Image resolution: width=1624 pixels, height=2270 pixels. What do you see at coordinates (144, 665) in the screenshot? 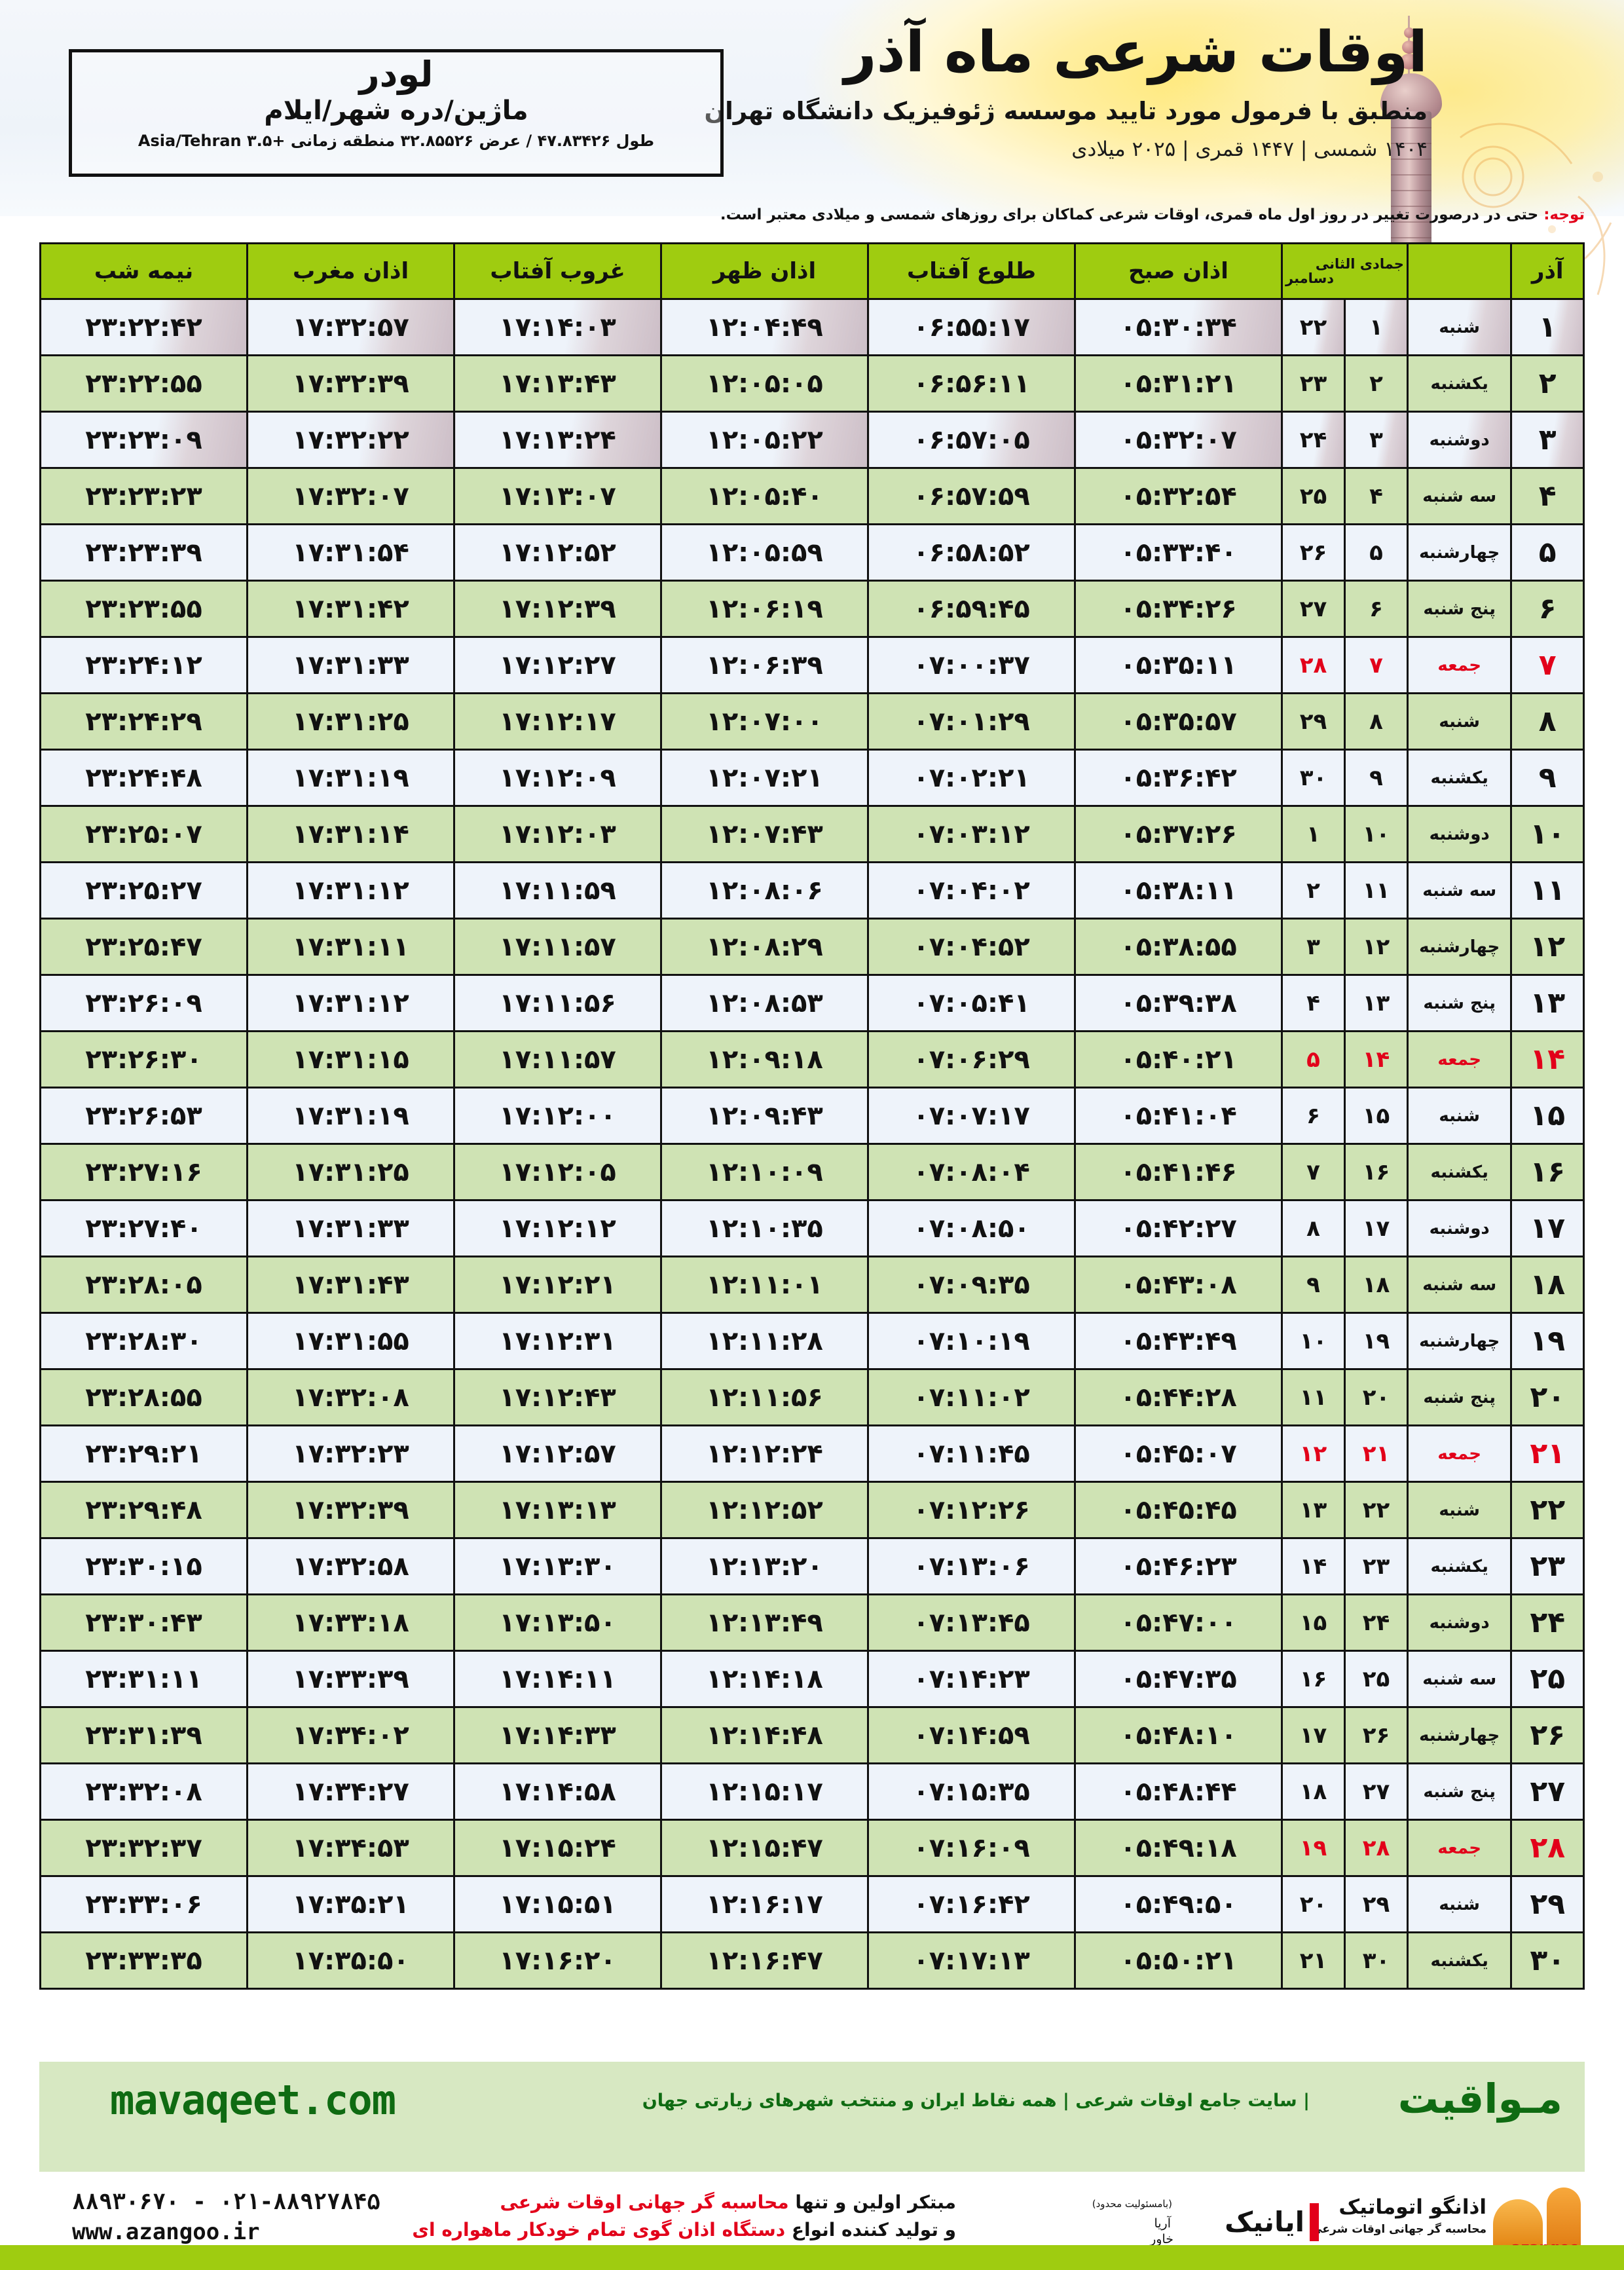
I see `cell-midnight: ۲۳:۲۴:۱۲` at bounding box center [144, 665].